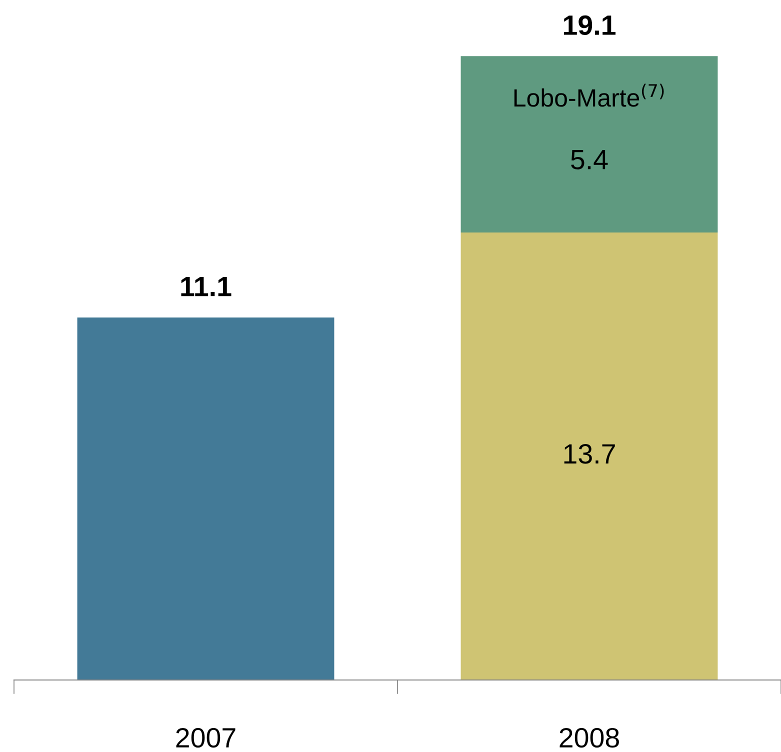  Describe the element at coordinates (590, 25) in the screenshot. I see `total-label: 19.1` at that location.